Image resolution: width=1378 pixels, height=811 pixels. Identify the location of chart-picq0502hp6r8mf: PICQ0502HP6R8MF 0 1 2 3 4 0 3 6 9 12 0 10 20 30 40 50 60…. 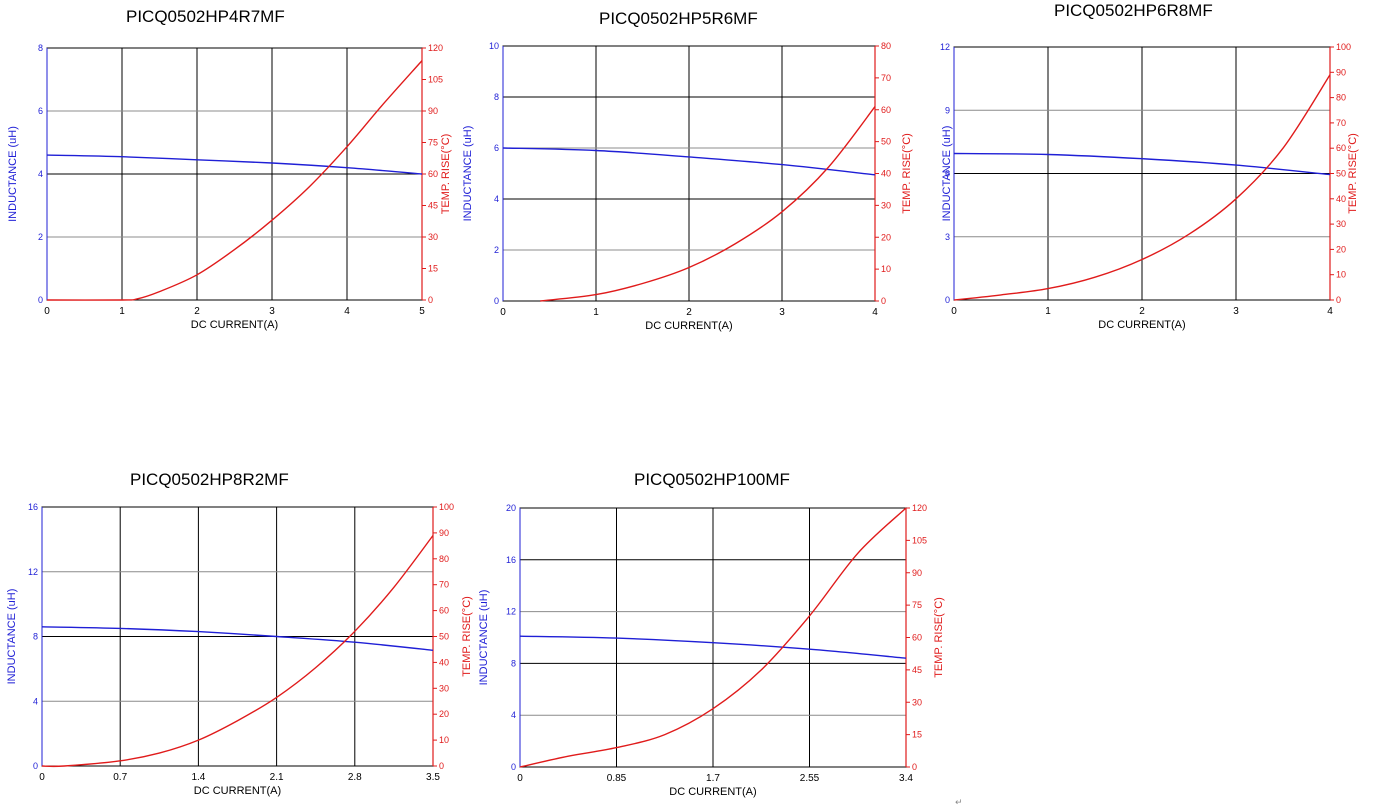
(1149, 175).